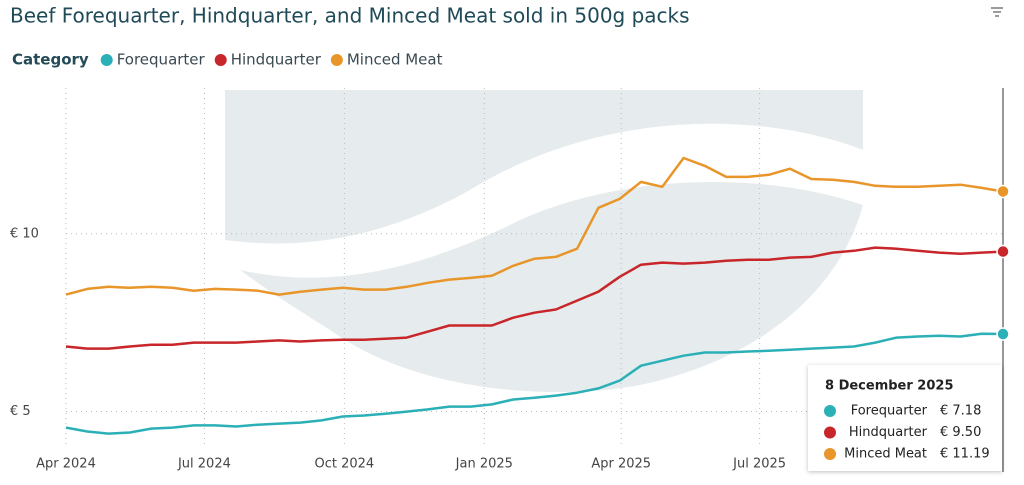 The height and width of the screenshot is (485, 1024). What do you see at coordinates (885, 454) in the screenshot?
I see `tooltip-name: Minced Meat` at bounding box center [885, 454].